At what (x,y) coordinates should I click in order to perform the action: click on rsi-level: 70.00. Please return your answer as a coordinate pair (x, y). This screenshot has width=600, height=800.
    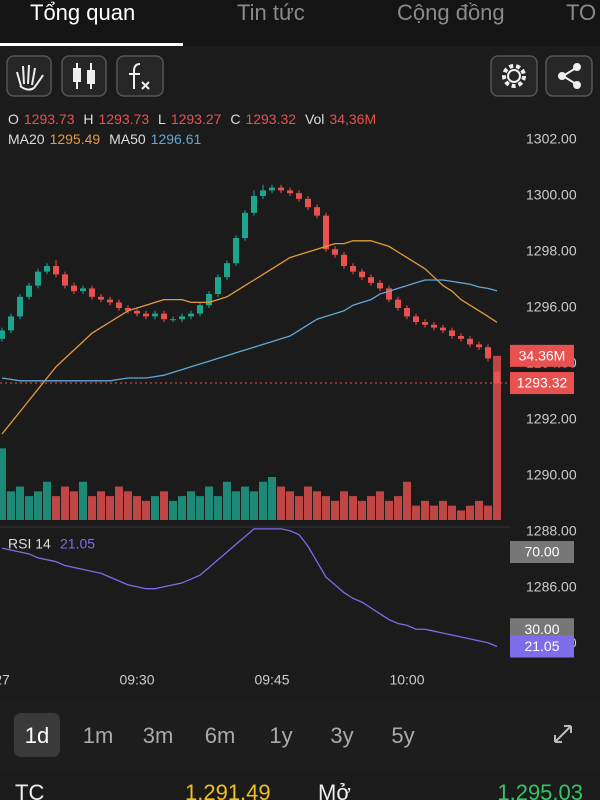
    Looking at the image, I should click on (541, 552).